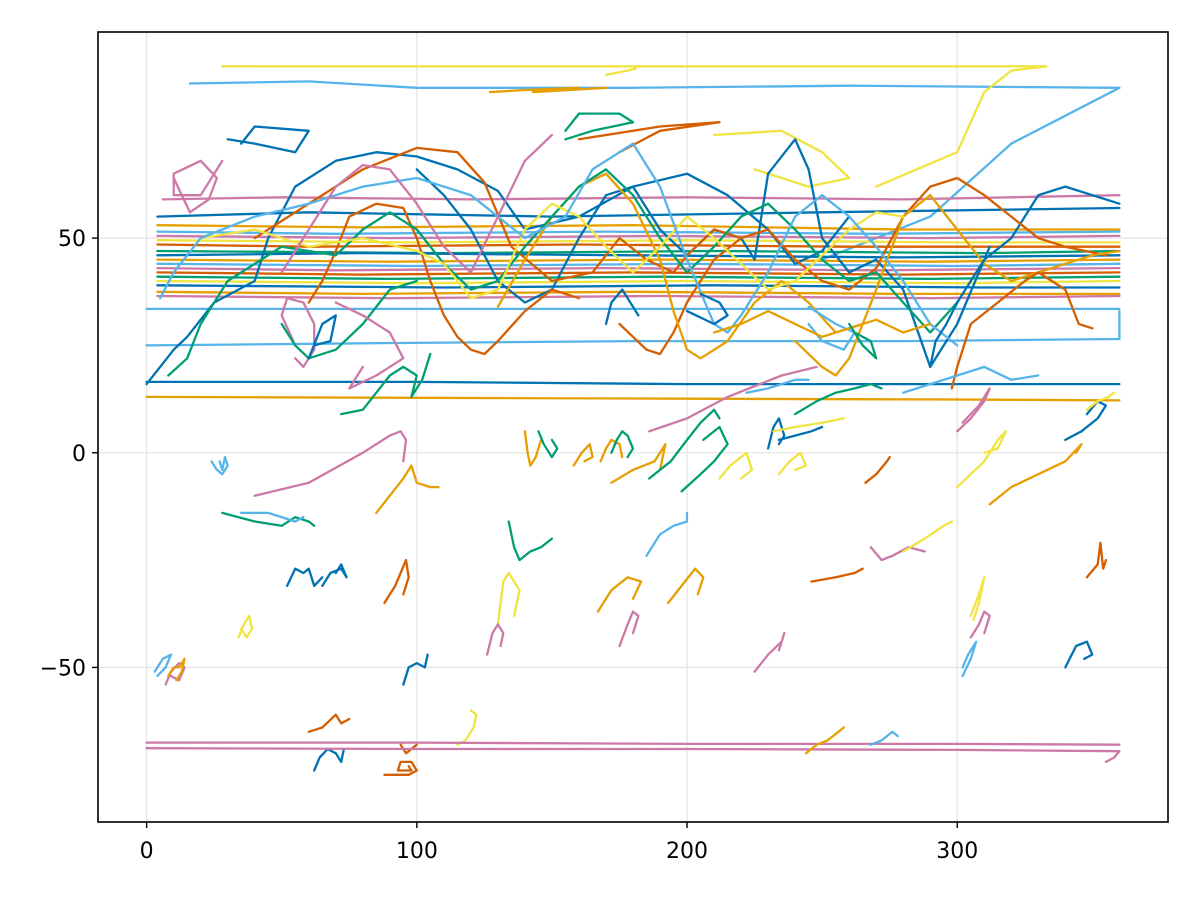 This screenshot has height=900, width=1200. Describe the element at coordinates (687, 851) in the screenshot. I see `x-tick-label-2: 200` at that location.